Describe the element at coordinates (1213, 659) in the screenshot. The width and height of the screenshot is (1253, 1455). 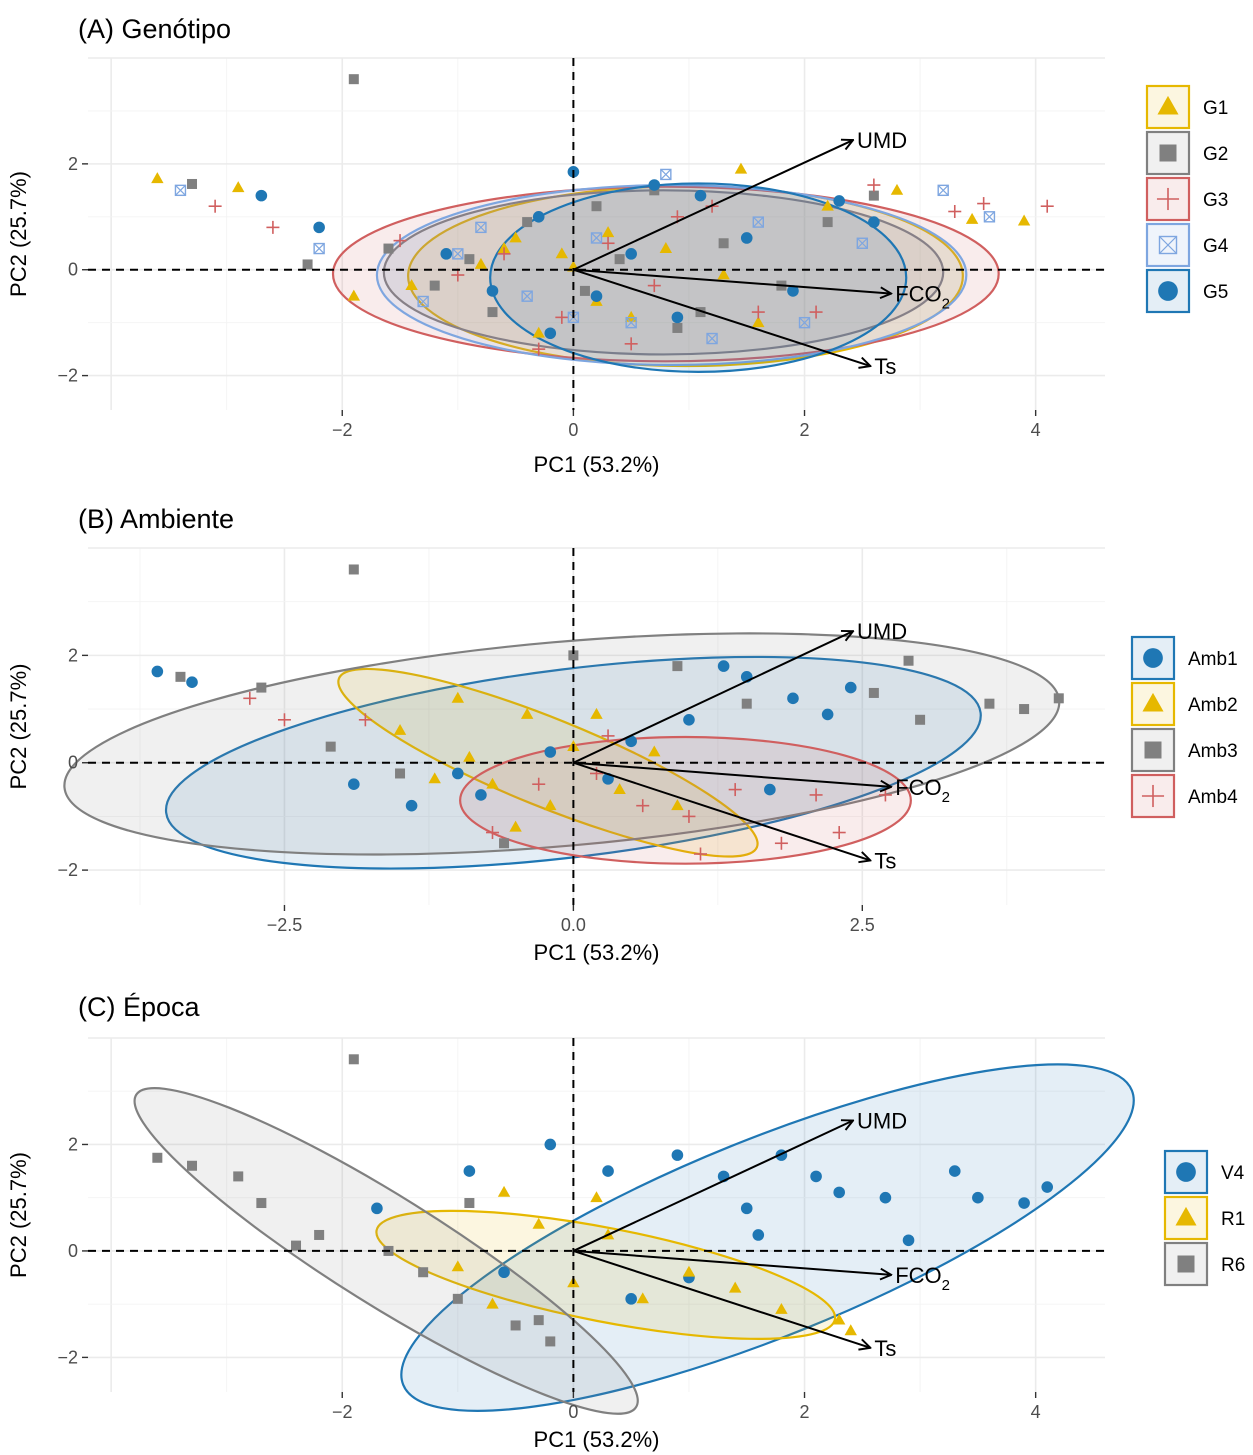
I see `legend-label: Amb1` at that location.